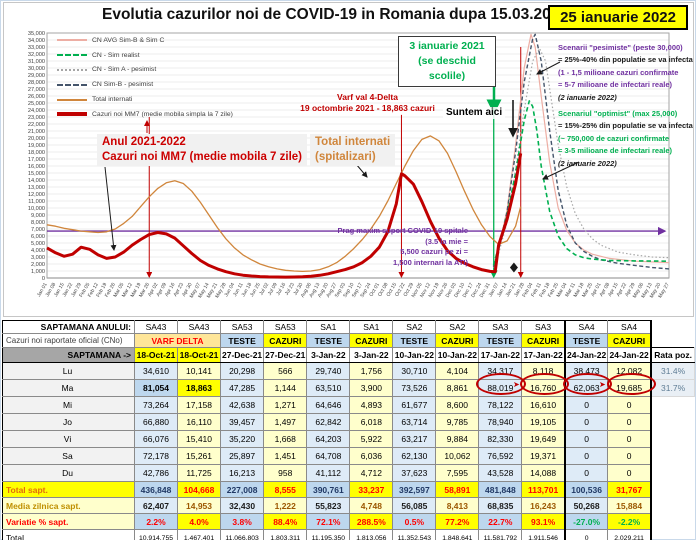 The image size is (696, 540). What do you see at coordinates (285, 388) in the screenshot?
I see `table-cell: 1,144` at bounding box center [285, 388].